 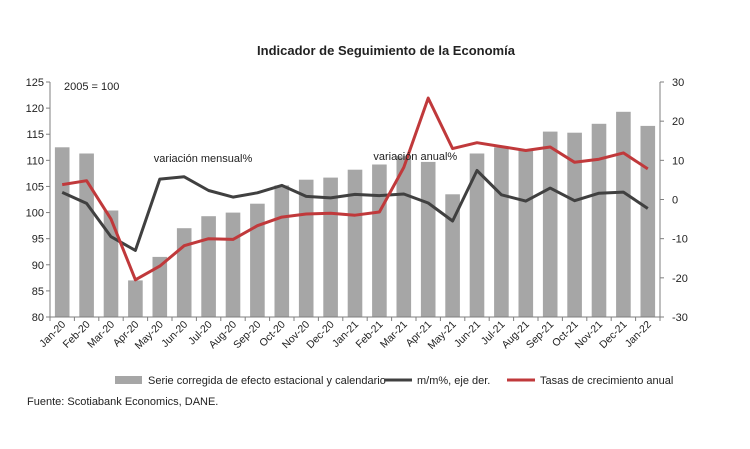 What do you see at coordinates (678, 161) in the screenshot?
I see `y-right-tick-label: 10` at bounding box center [678, 161].